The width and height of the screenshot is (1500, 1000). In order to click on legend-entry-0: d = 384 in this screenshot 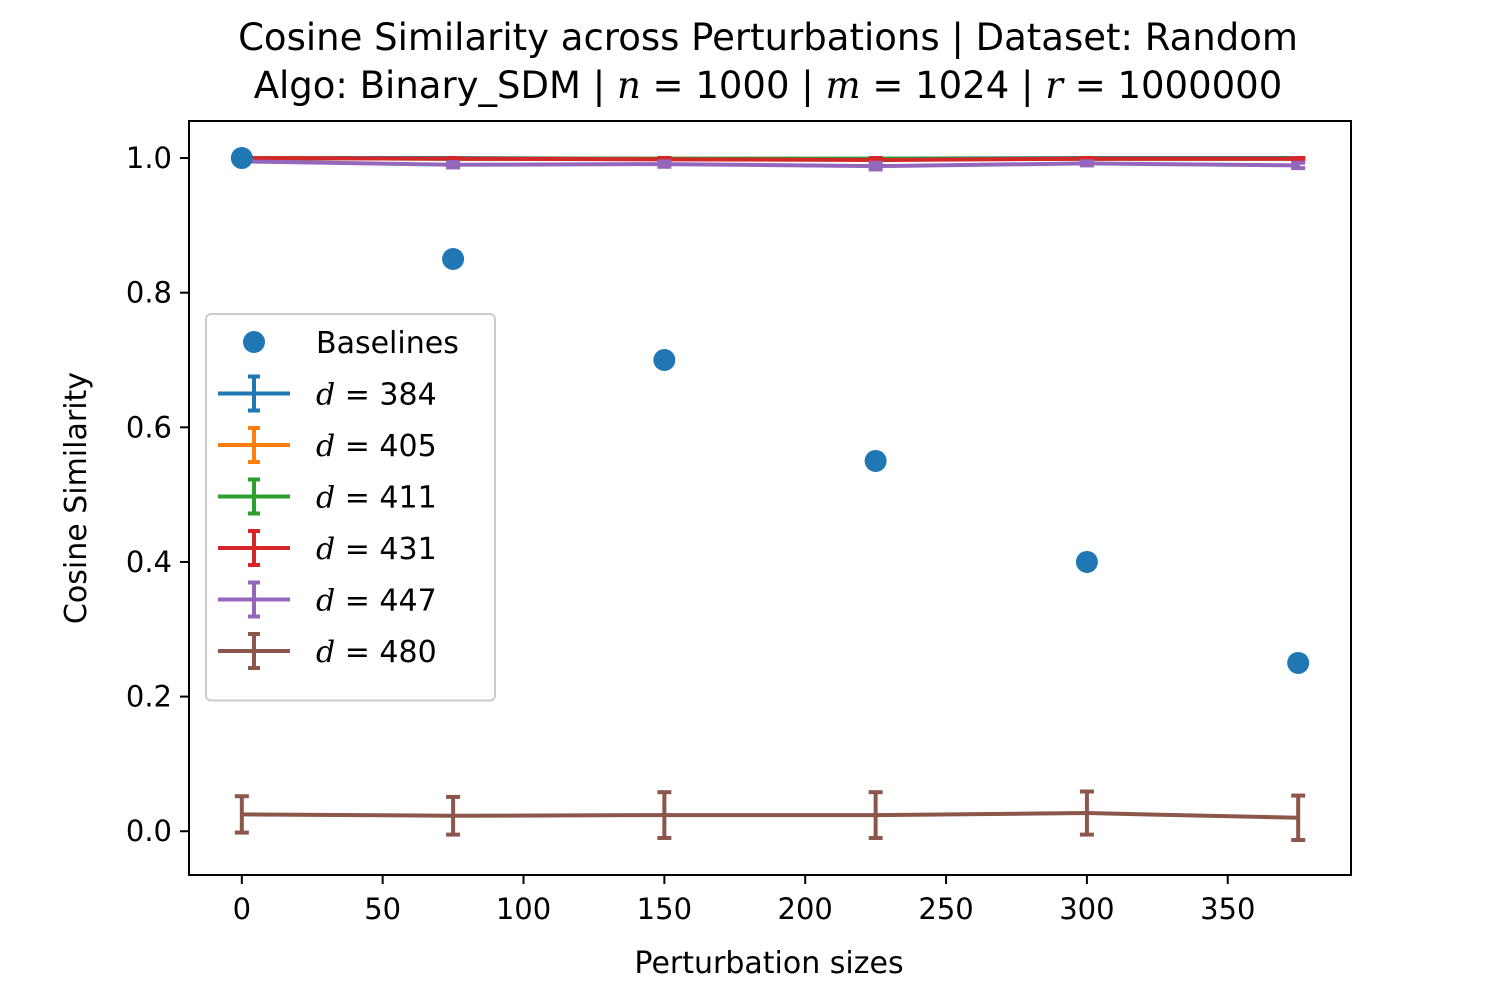, I will do `click(327, 393)`.